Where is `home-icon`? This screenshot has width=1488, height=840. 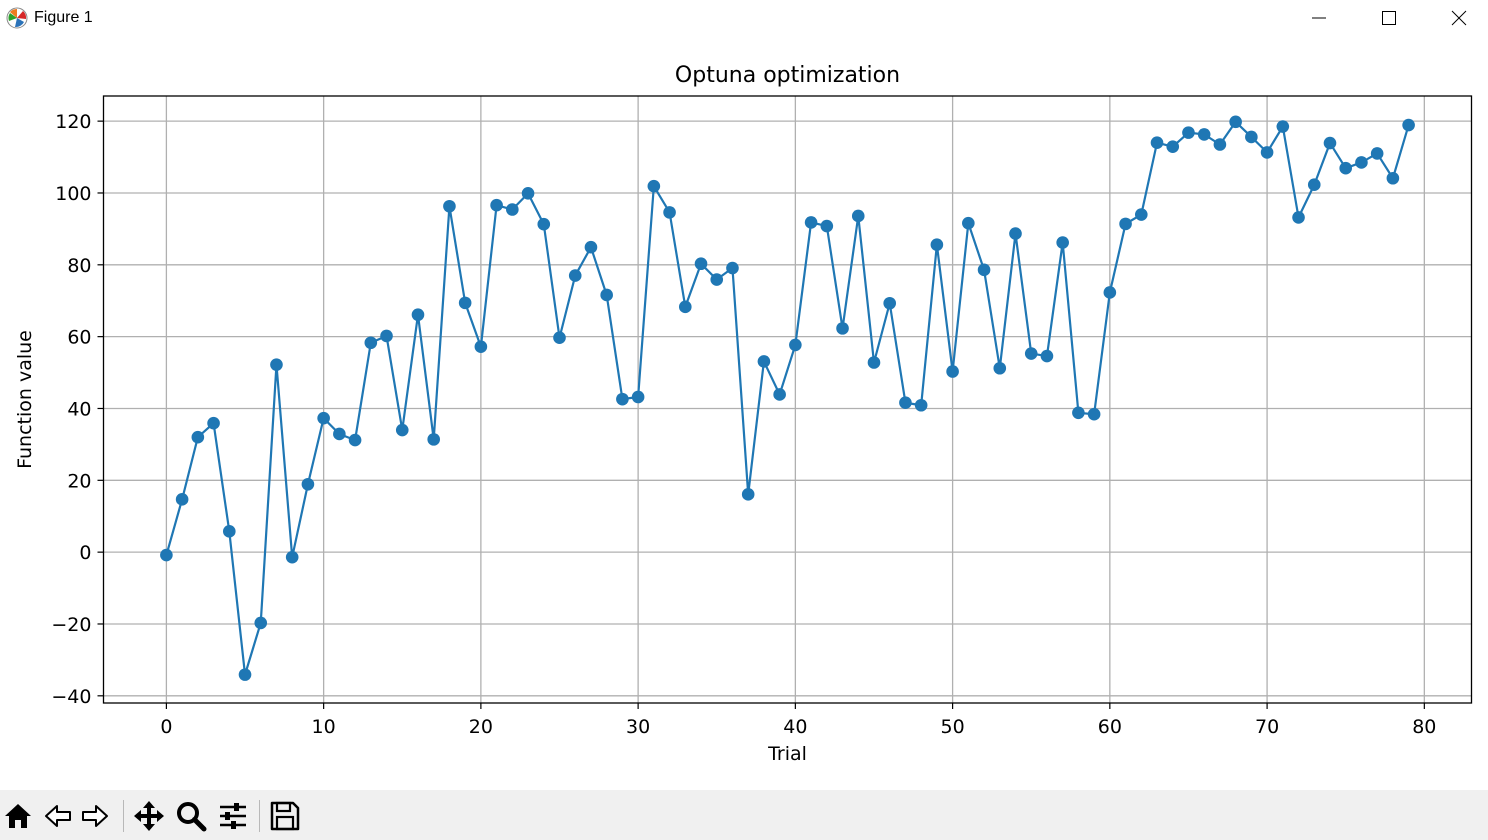
home-icon is located at coordinates (18, 816).